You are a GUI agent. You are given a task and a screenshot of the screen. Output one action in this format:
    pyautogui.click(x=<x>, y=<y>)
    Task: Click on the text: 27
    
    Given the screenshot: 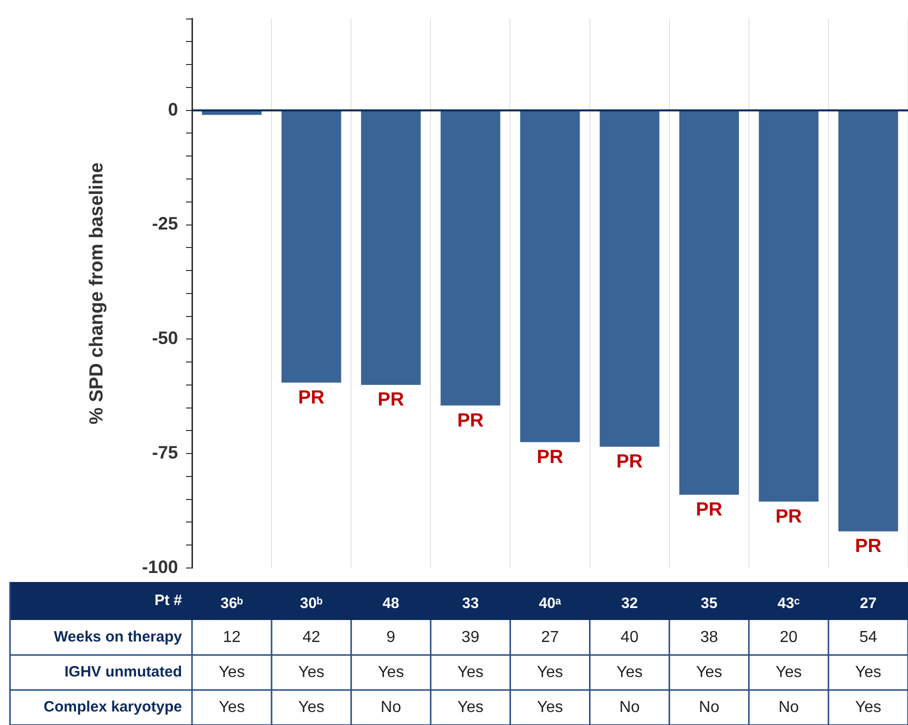 What is the action you would take?
    pyautogui.click(x=550, y=637)
    